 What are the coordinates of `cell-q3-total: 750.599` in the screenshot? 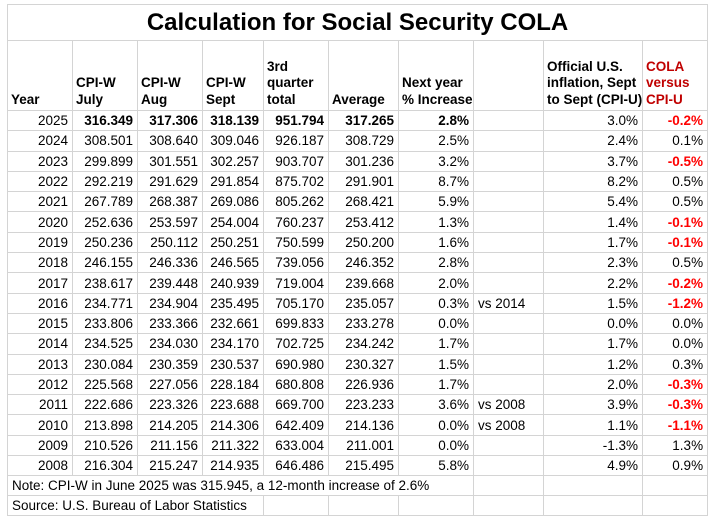 It's located at (296, 242).